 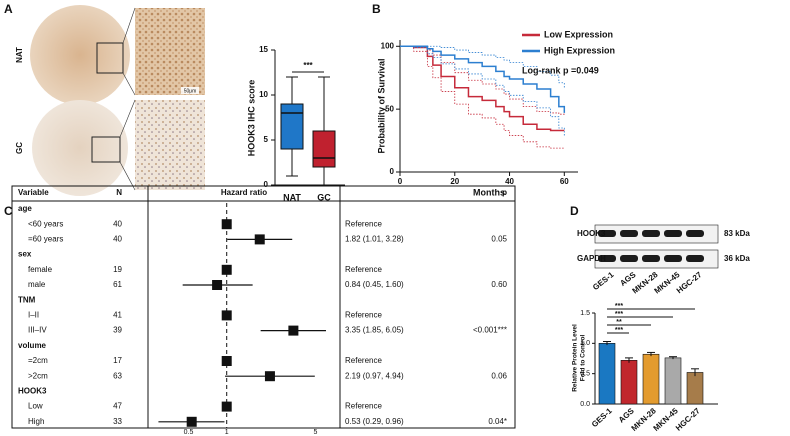 I want to click on image-label: NAT, so click(x=19, y=55).